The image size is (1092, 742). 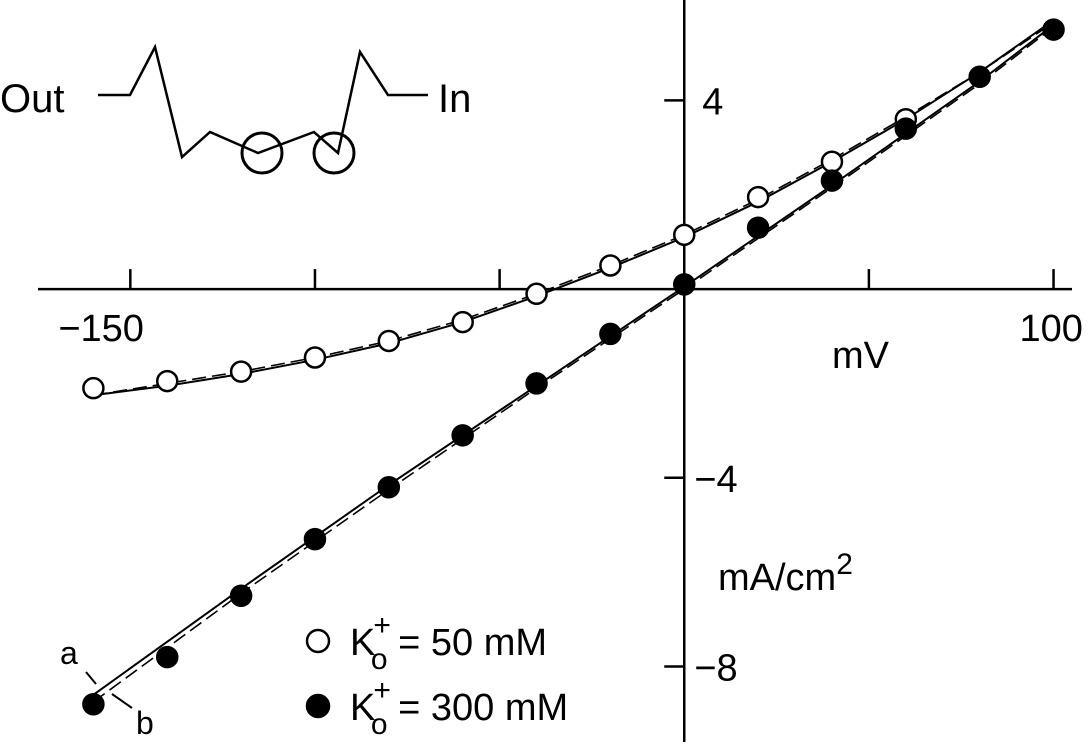 I want to click on inset-label-in: In, so click(x=454, y=99).